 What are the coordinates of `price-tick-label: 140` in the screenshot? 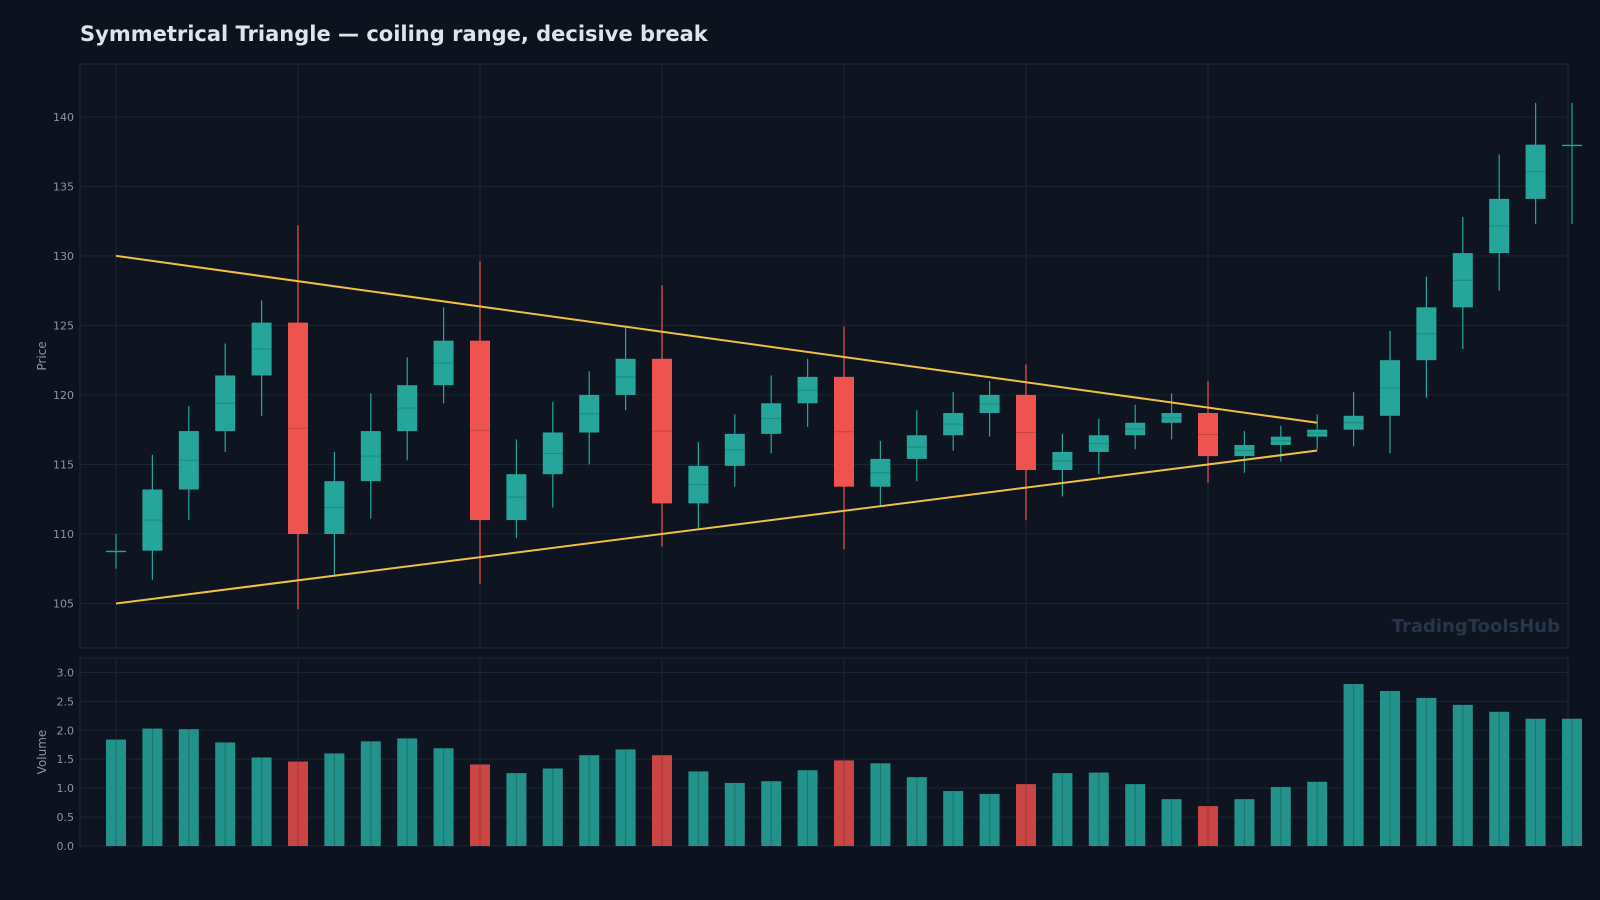 It's located at (63, 117).